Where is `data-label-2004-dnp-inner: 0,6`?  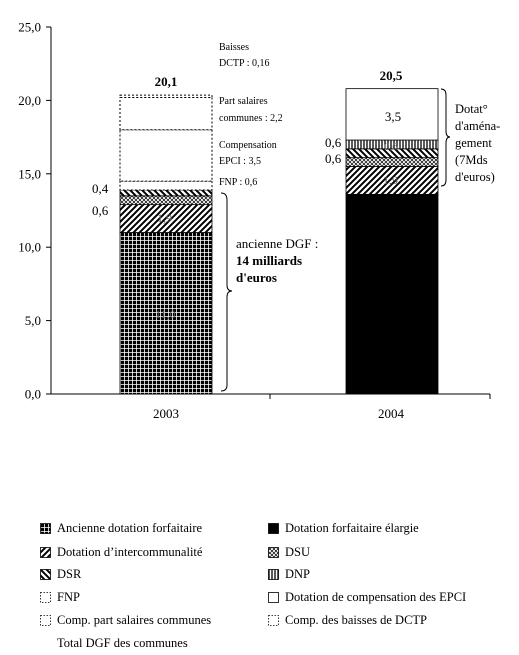
data-label-2004-dnp-inner: 0,6 is located at coordinates (391, 147).